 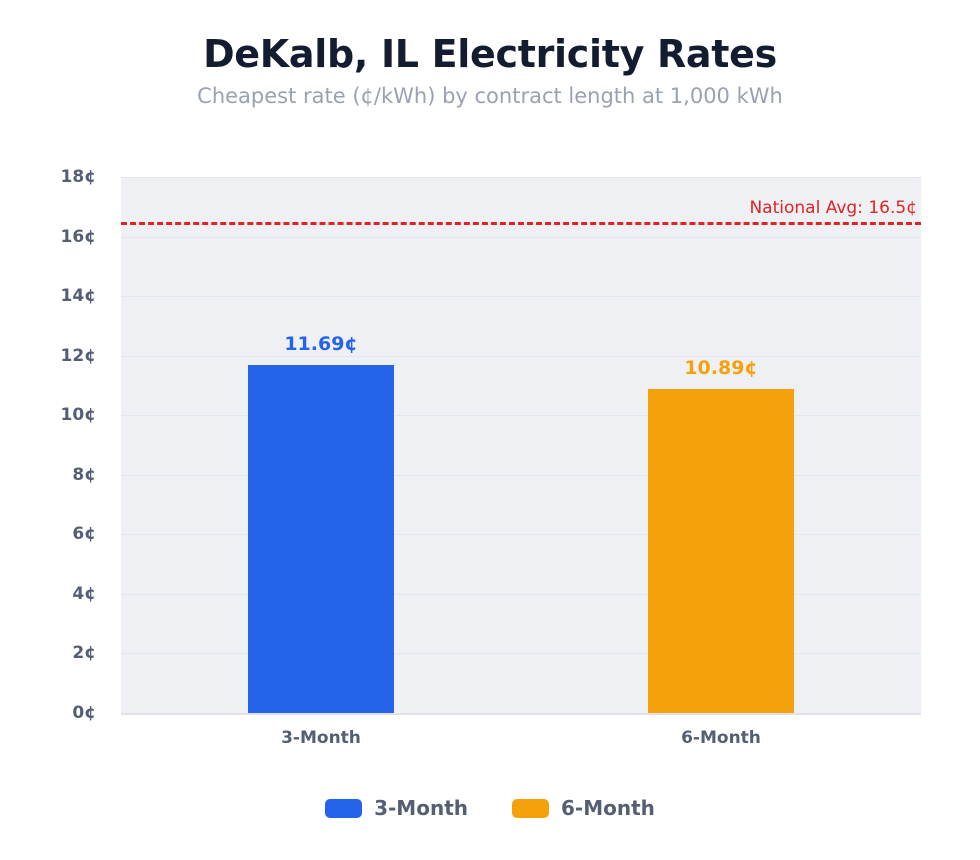 I want to click on y-axis-tick-label: 2¢, so click(x=84, y=653).